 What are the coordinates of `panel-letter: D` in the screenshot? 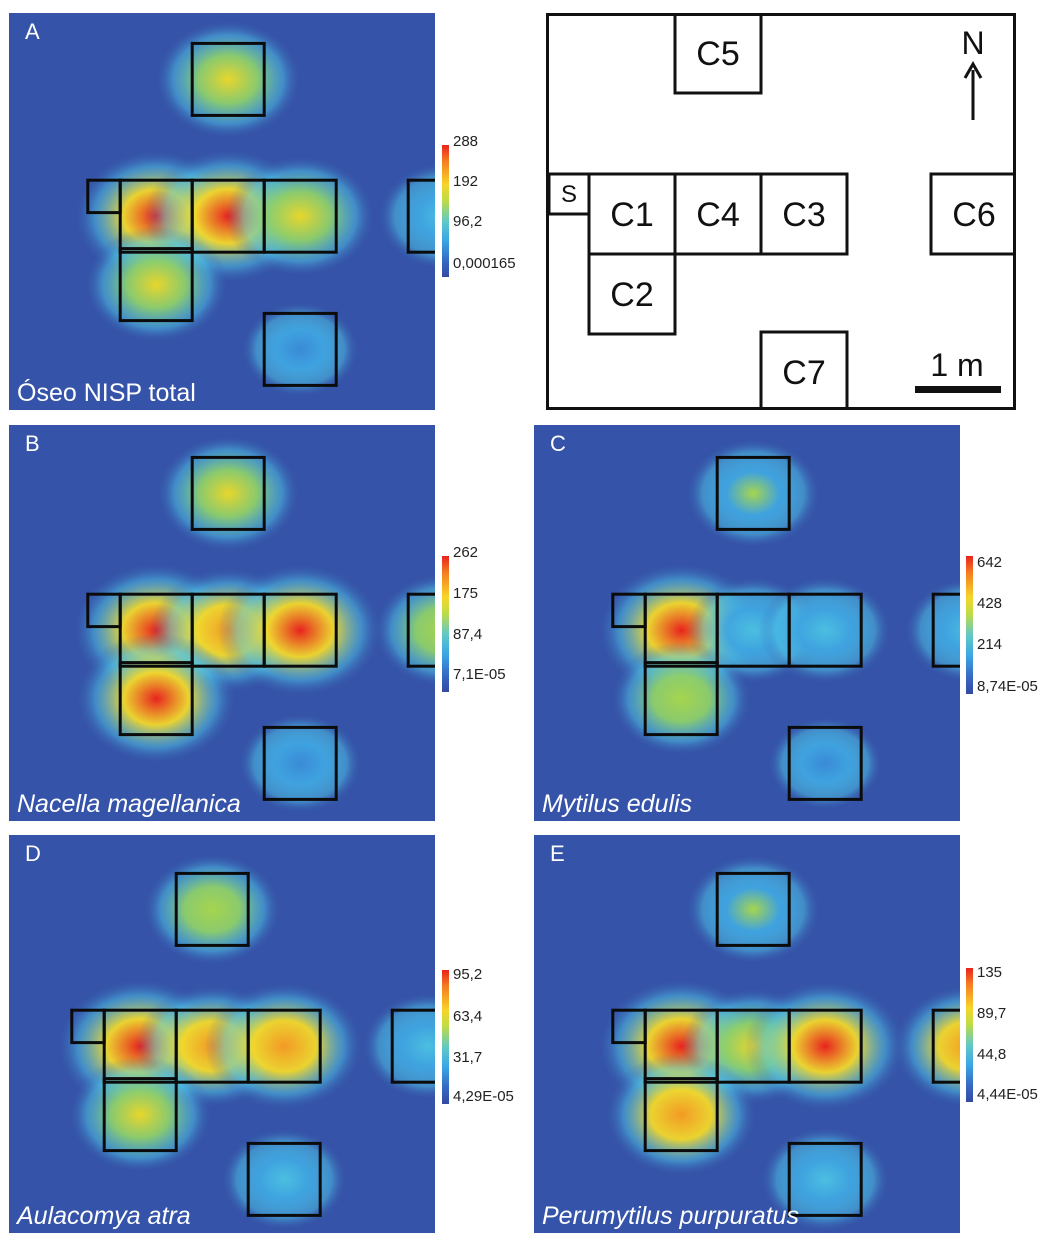 It's located at (33, 853).